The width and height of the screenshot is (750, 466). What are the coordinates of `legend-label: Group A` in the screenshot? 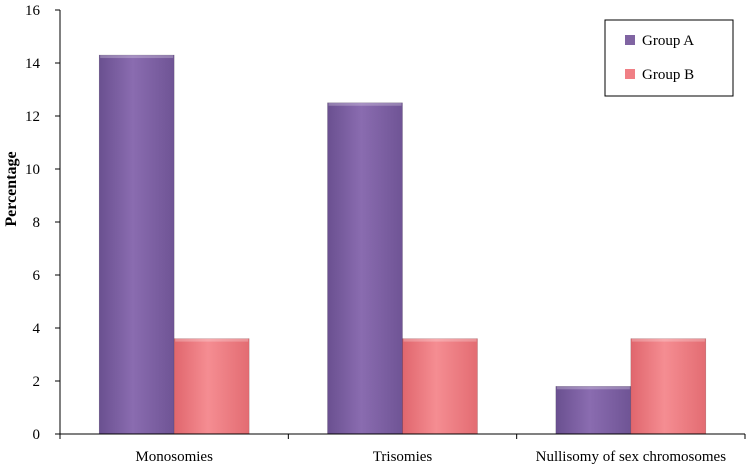 It's located at (668, 41).